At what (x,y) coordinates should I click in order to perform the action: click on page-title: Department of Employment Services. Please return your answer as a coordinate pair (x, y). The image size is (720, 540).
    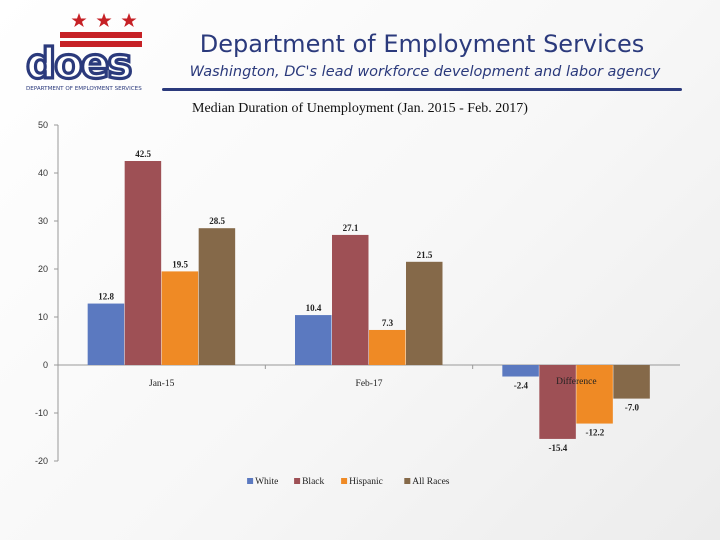
    Looking at the image, I should click on (422, 44).